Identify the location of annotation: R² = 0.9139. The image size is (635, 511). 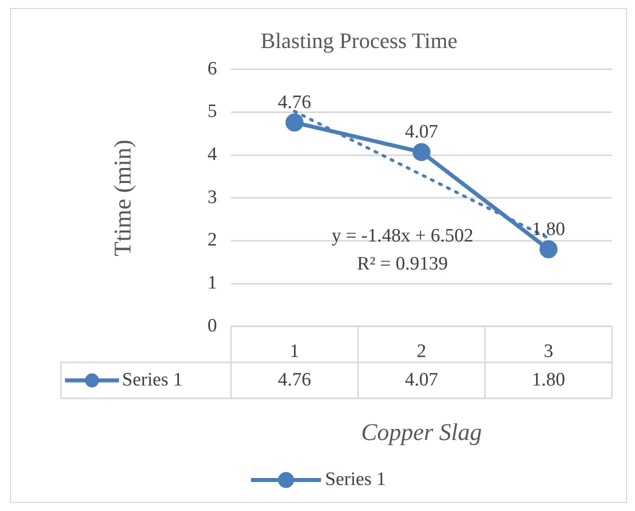
(402, 263).